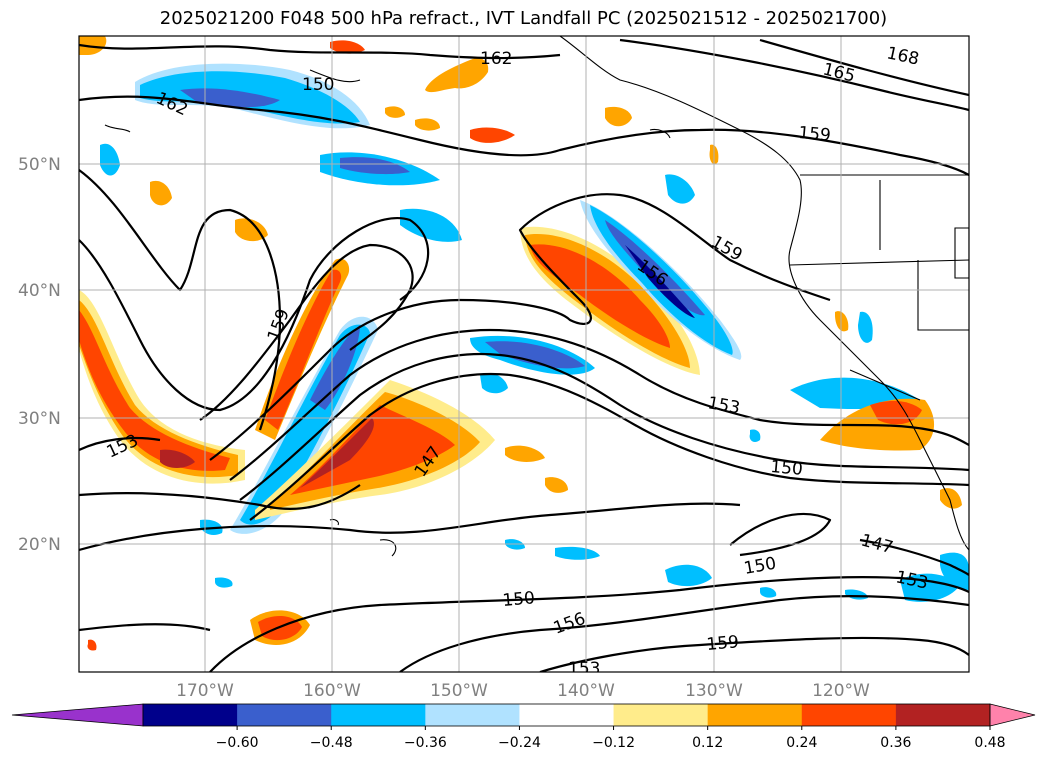 This screenshot has height=765, width=1047. What do you see at coordinates (77, 715) in the screenshot?
I see `colorbar-extend-min` at bounding box center [77, 715].